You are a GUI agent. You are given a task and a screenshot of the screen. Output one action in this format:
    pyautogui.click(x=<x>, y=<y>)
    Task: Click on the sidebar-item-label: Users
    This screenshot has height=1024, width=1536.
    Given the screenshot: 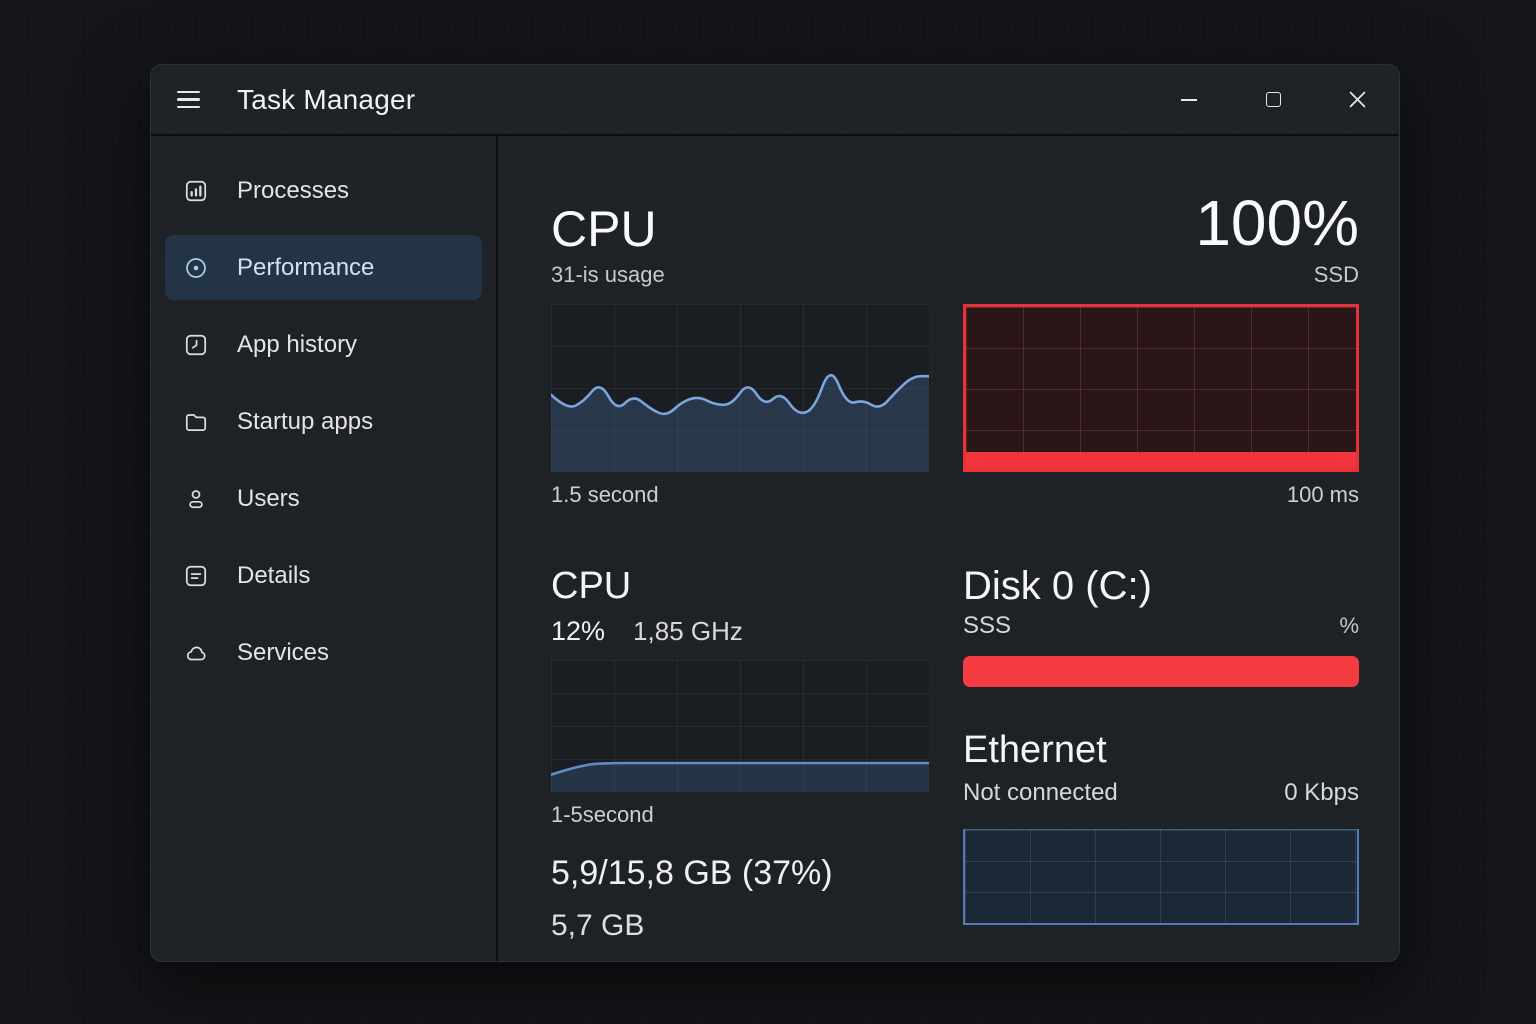 What is the action you would take?
    pyautogui.click(x=268, y=498)
    